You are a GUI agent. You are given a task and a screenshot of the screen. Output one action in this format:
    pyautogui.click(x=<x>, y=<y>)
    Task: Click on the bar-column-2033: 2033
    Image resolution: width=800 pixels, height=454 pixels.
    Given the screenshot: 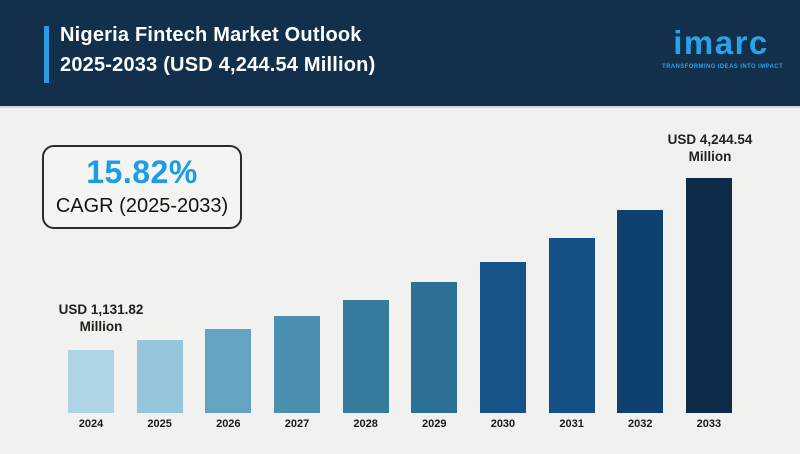 What is the action you would take?
    pyautogui.click(x=708, y=304)
    